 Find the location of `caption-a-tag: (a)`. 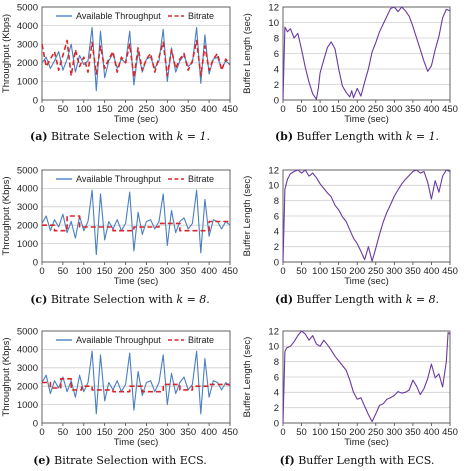

caption-a-tag: (a) is located at coordinates (38, 136).